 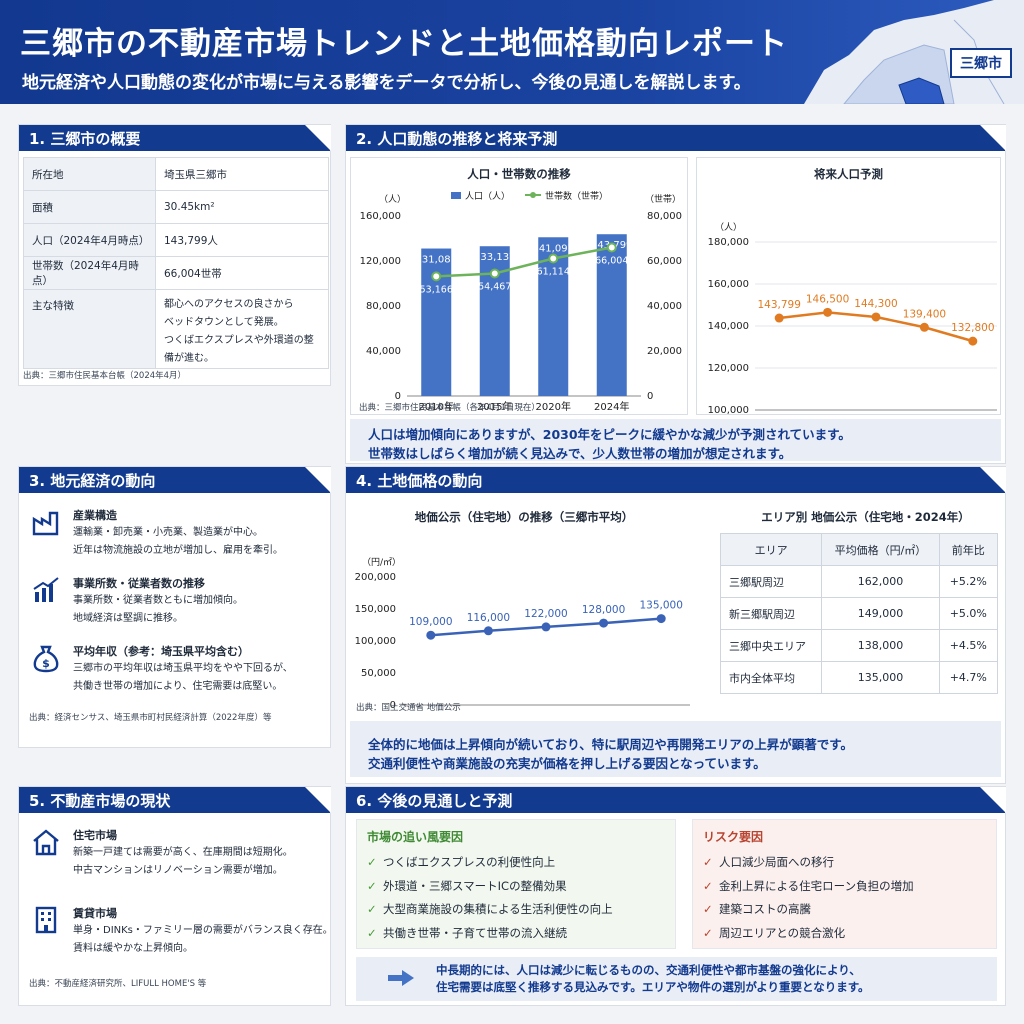 I want to click on list-text: 大型商業施設の集積による生活利便性の向上, so click(x=498, y=909).